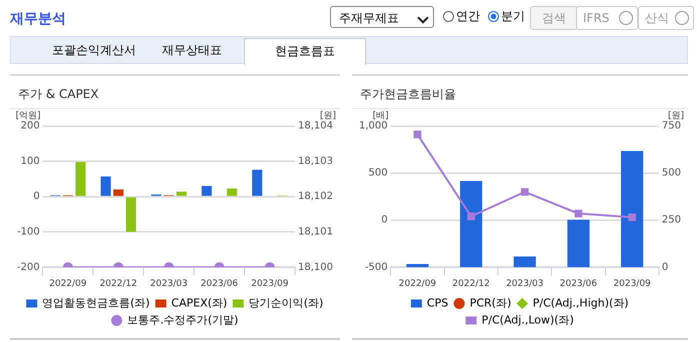 The height and width of the screenshot is (342, 697). I want to click on text: 주재무제표, so click(382, 17).